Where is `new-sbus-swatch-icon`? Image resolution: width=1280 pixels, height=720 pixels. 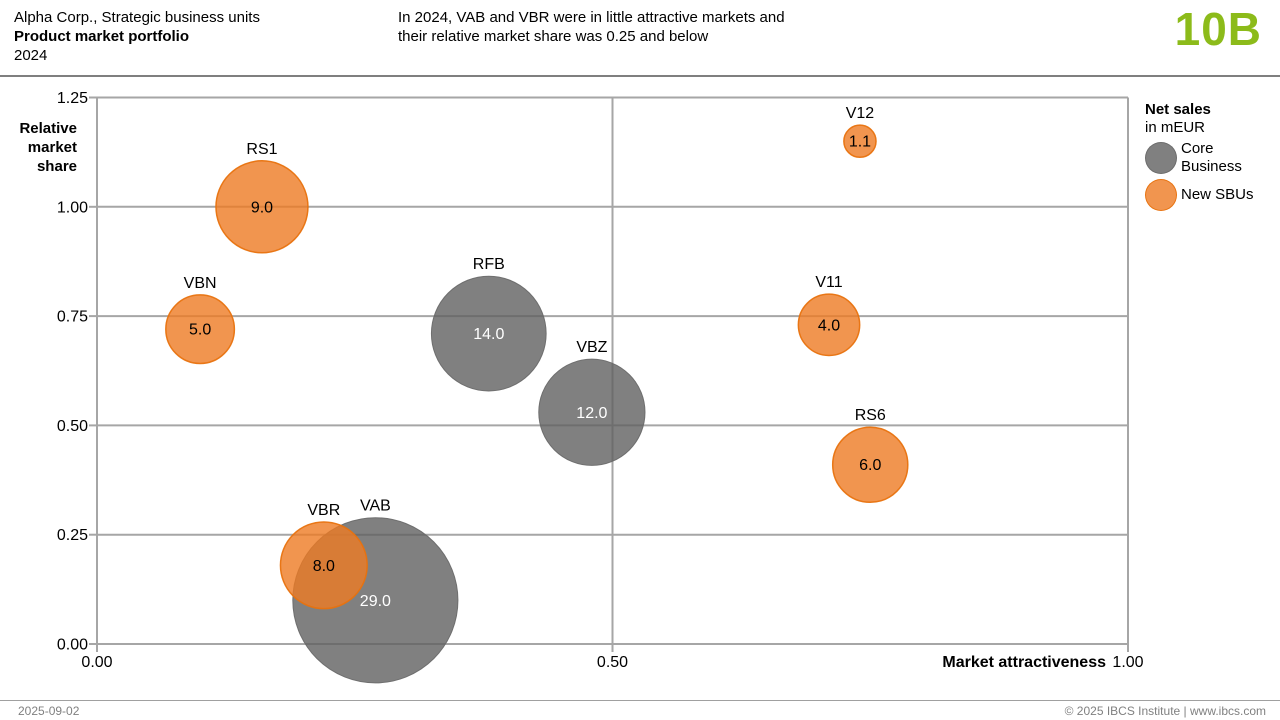
new-sbus-swatch-icon is located at coordinates (1161, 195).